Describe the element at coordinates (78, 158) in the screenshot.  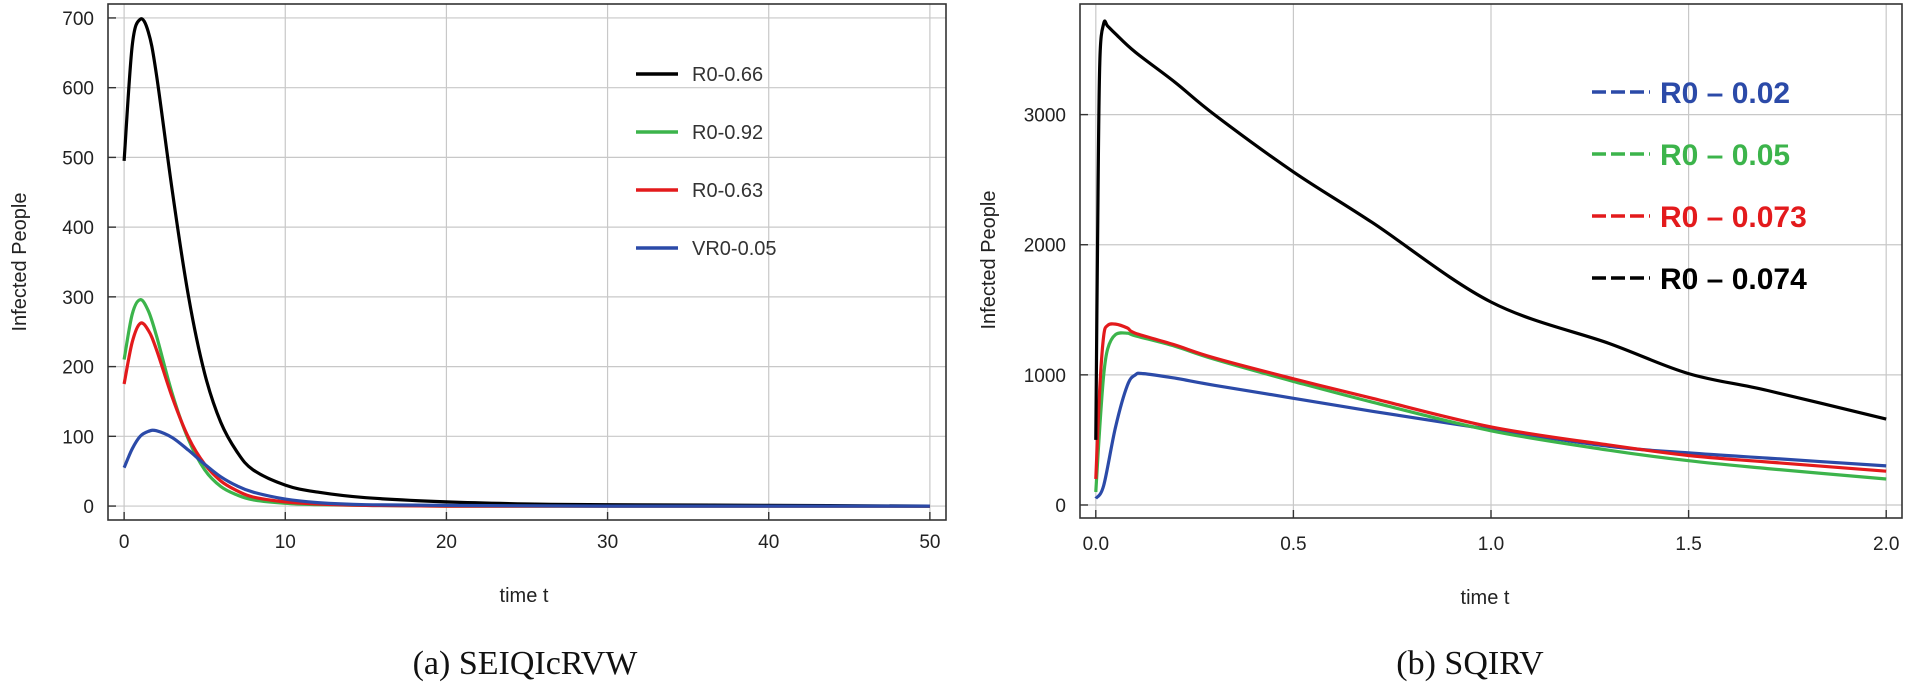
I see `y-tick-label: 500` at that location.